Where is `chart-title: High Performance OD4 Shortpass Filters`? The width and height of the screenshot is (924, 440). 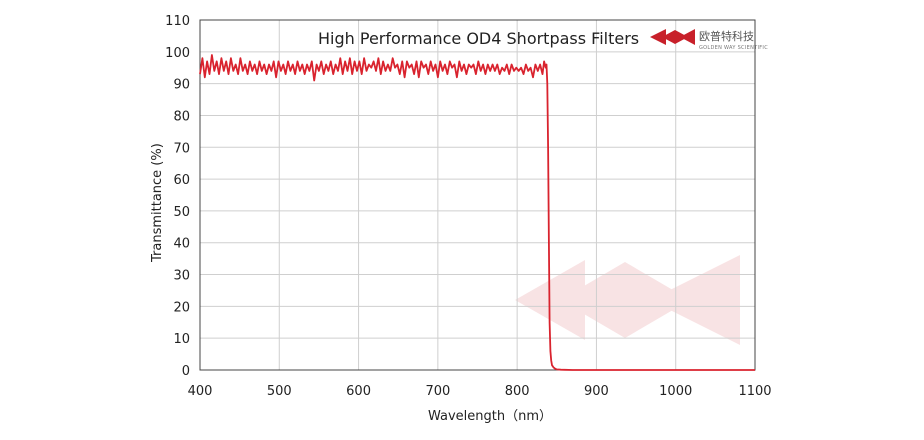
chart-title: High Performance OD4 Shortpass Filters is located at coordinates (478, 38).